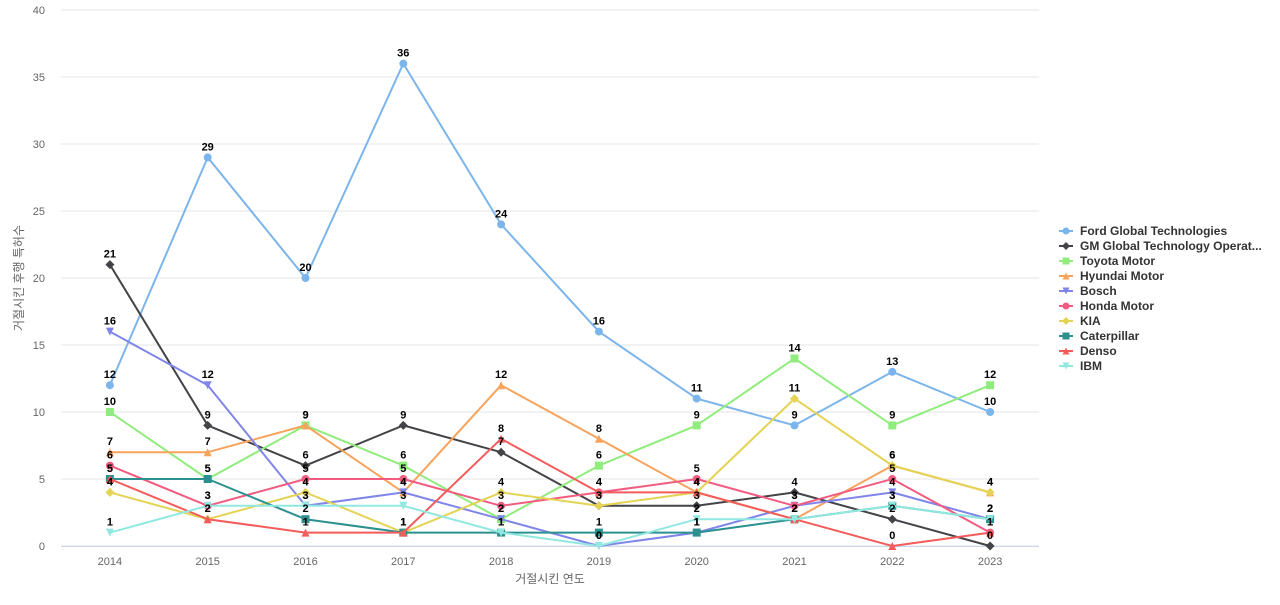  I want to click on legend-item: Ford Global Technologies, so click(1143, 231).